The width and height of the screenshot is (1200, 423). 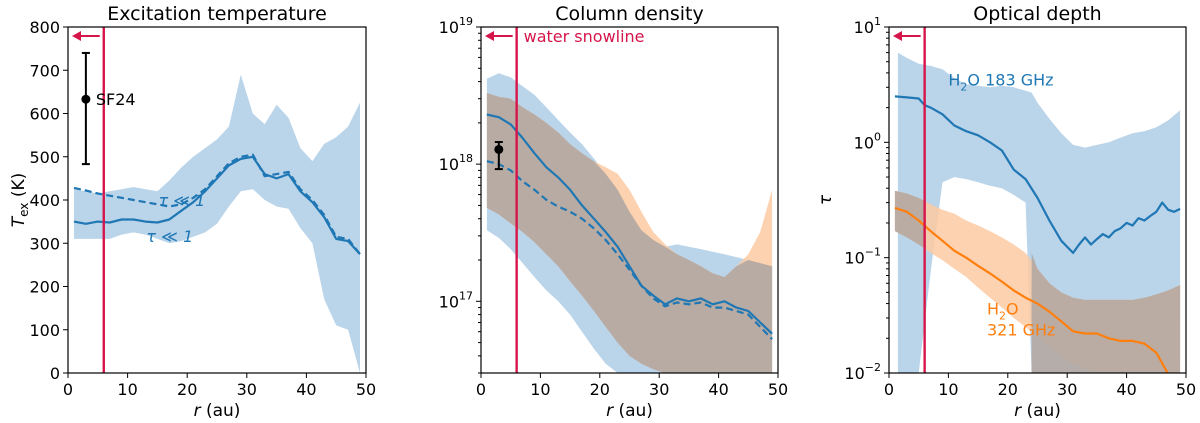 What do you see at coordinates (44, 114) in the screenshot?
I see `y-tick-label: 600` at bounding box center [44, 114].